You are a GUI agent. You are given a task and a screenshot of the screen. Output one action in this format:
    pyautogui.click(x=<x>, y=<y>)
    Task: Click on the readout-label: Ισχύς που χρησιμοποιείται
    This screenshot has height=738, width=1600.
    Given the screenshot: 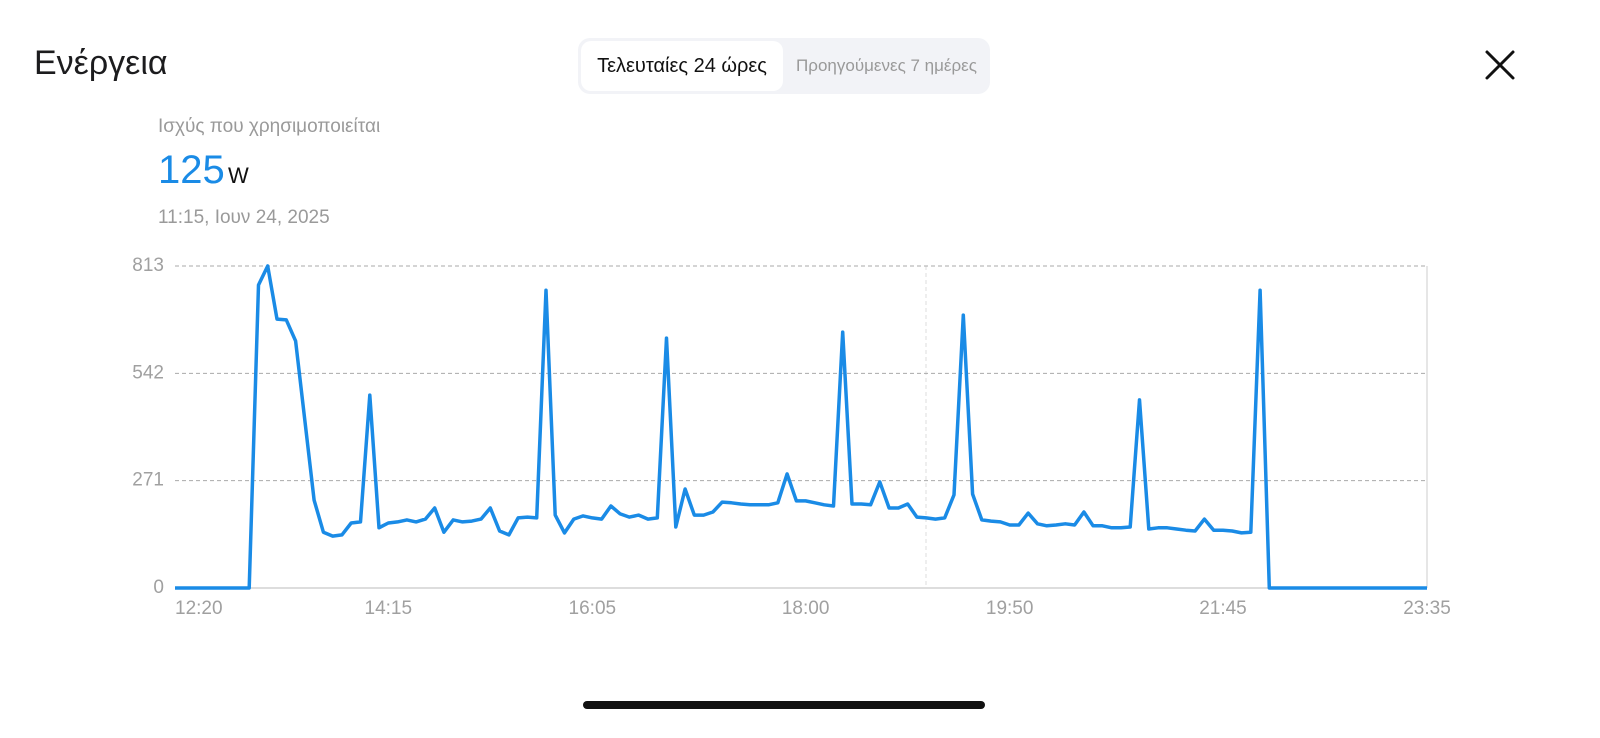 What is the action you would take?
    pyautogui.click(x=269, y=126)
    